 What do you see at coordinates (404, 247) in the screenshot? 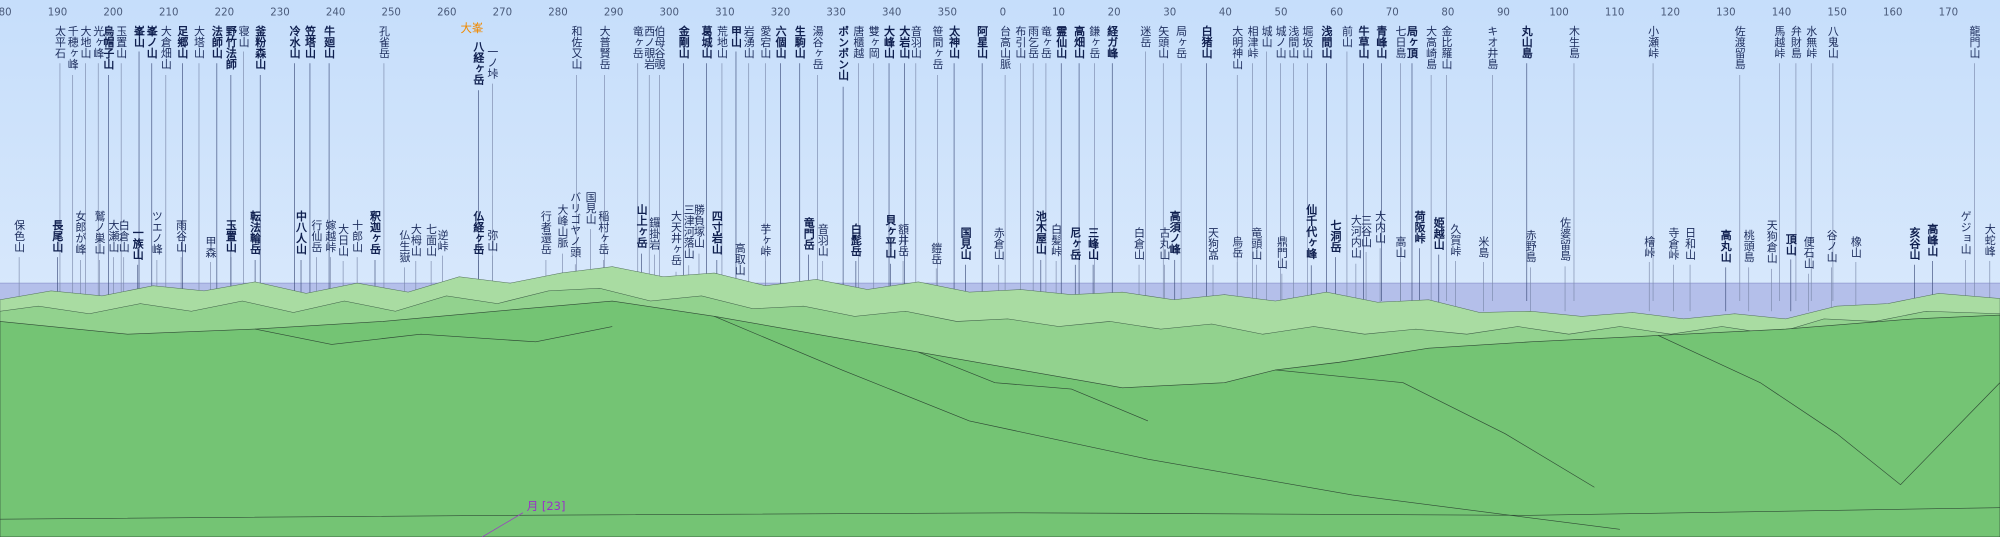
I see `peak-label: 仏生嶽` at bounding box center [404, 247].